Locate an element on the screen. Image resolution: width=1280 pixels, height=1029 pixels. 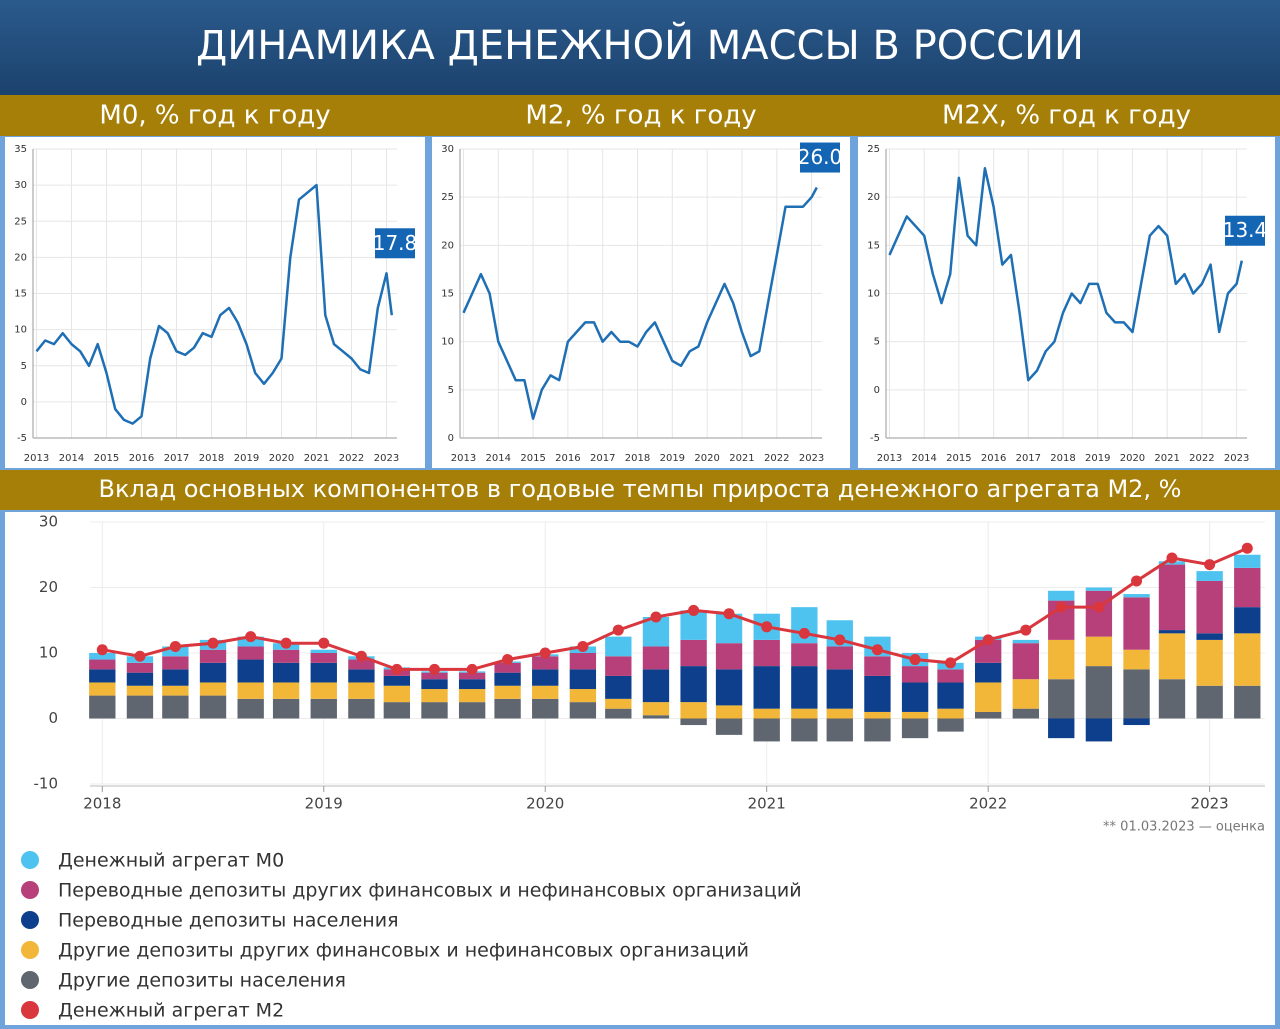
chart-subtitle: М0, % год к году is located at coordinates (214, 116).